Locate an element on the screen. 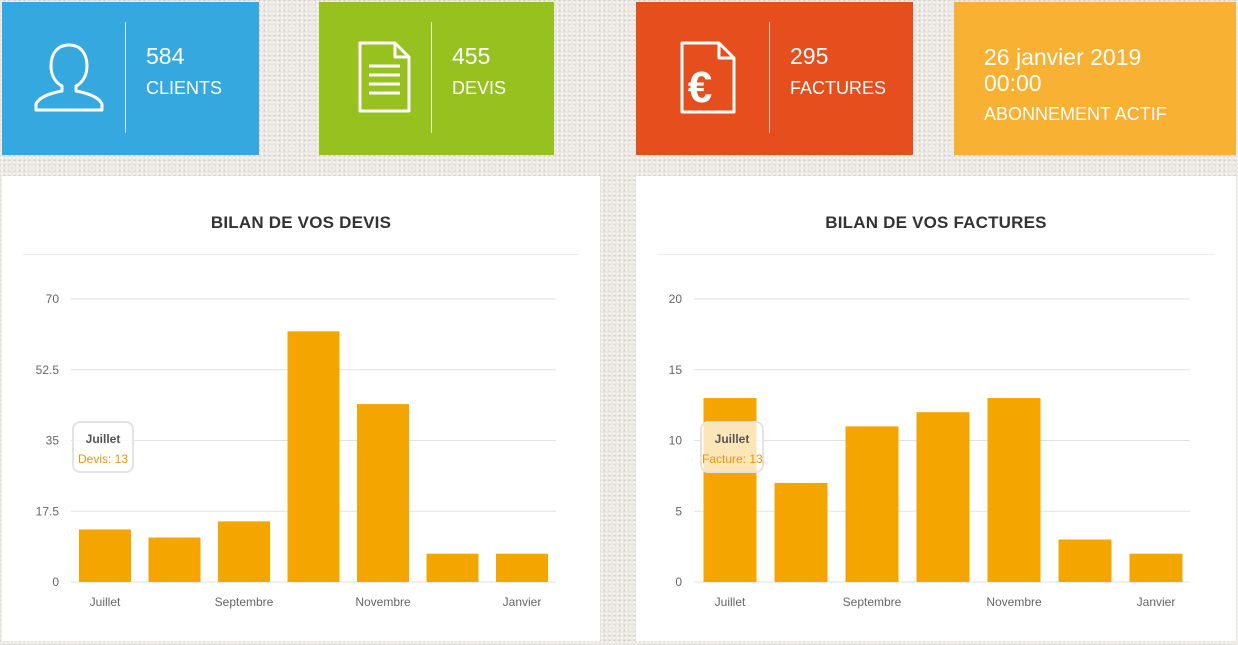 The height and width of the screenshot is (645, 1238). y-tick-label: 15 is located at coordinates (676, 370).